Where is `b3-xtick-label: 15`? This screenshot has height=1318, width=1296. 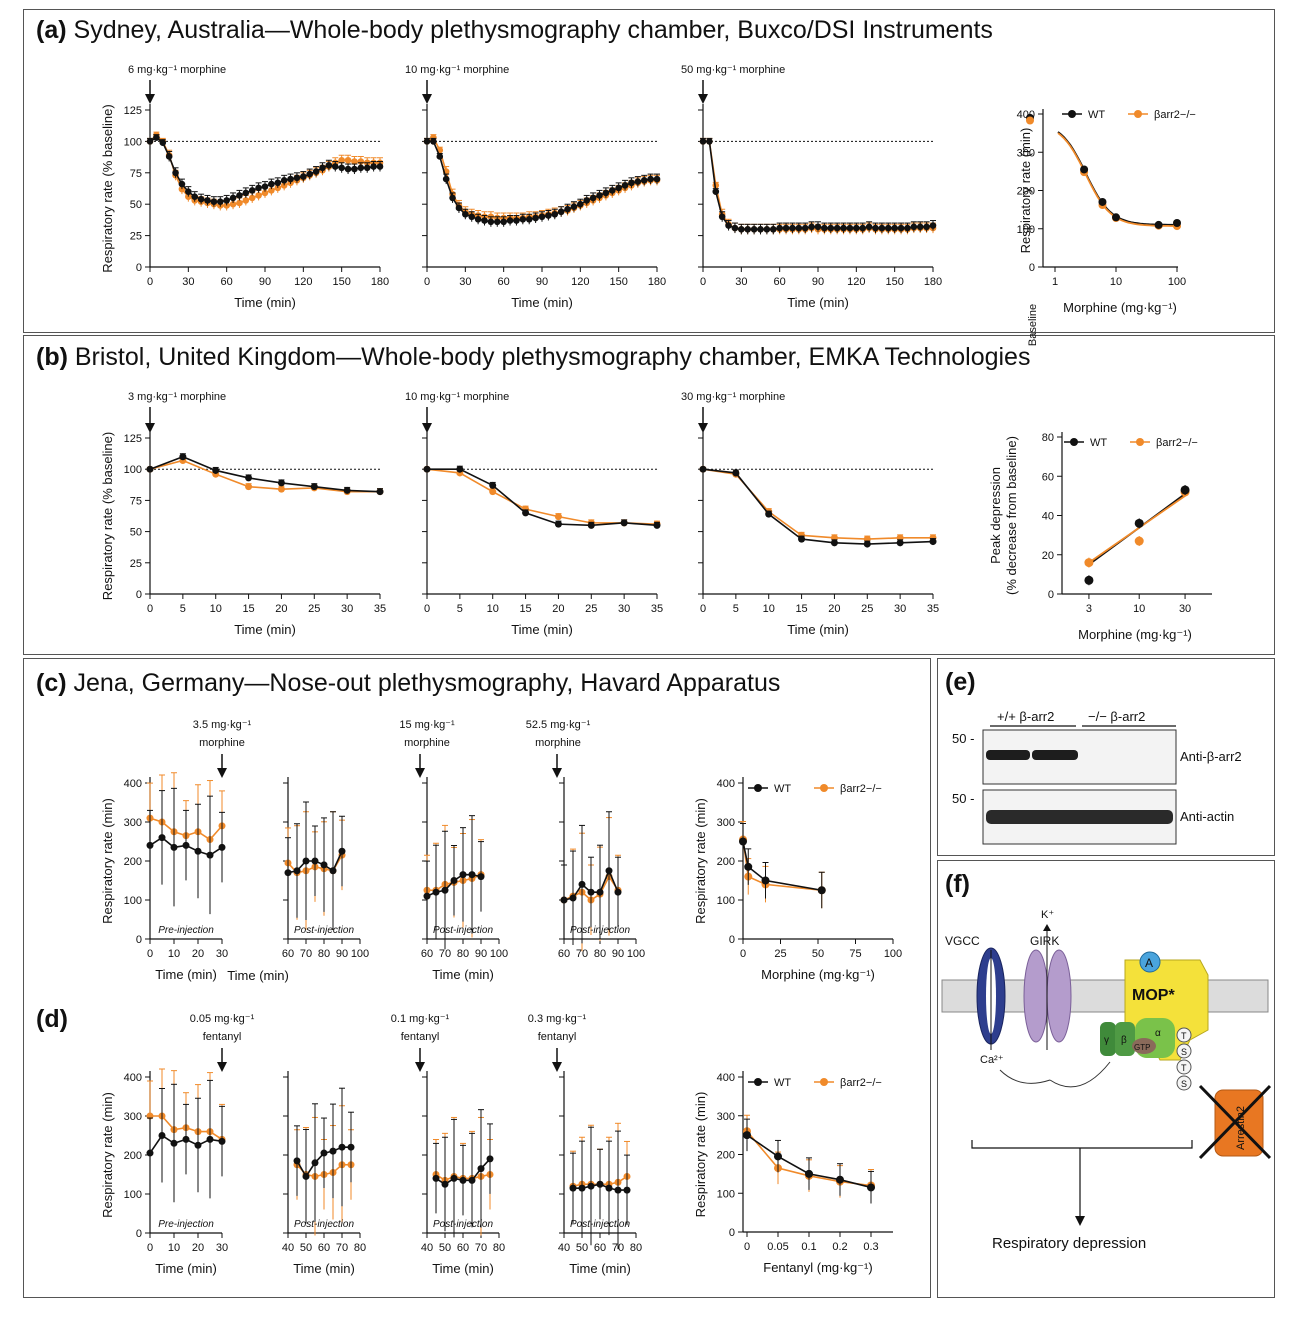
b3-xtick-label: 15 is located at coordinates (801, 609).